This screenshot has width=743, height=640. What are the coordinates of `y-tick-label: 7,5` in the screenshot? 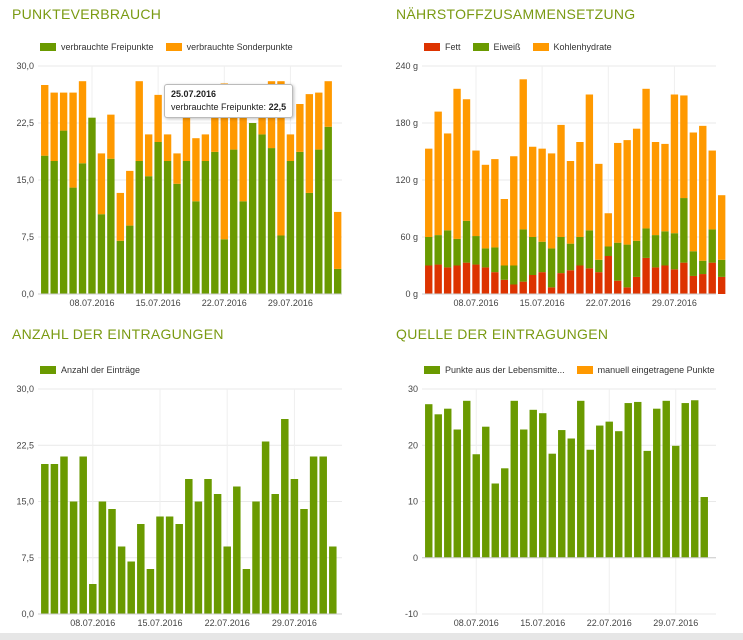 It's located at (27, 237).